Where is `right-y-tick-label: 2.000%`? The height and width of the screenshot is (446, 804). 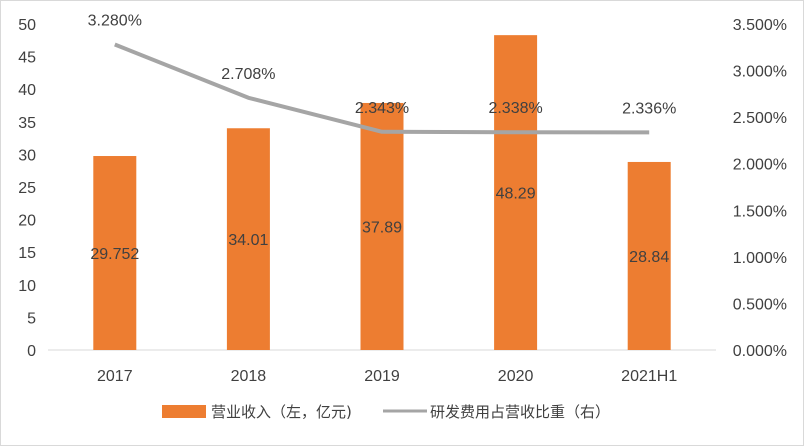
right-y-tick-label: 2.000% is located at coordinates (760, 165).